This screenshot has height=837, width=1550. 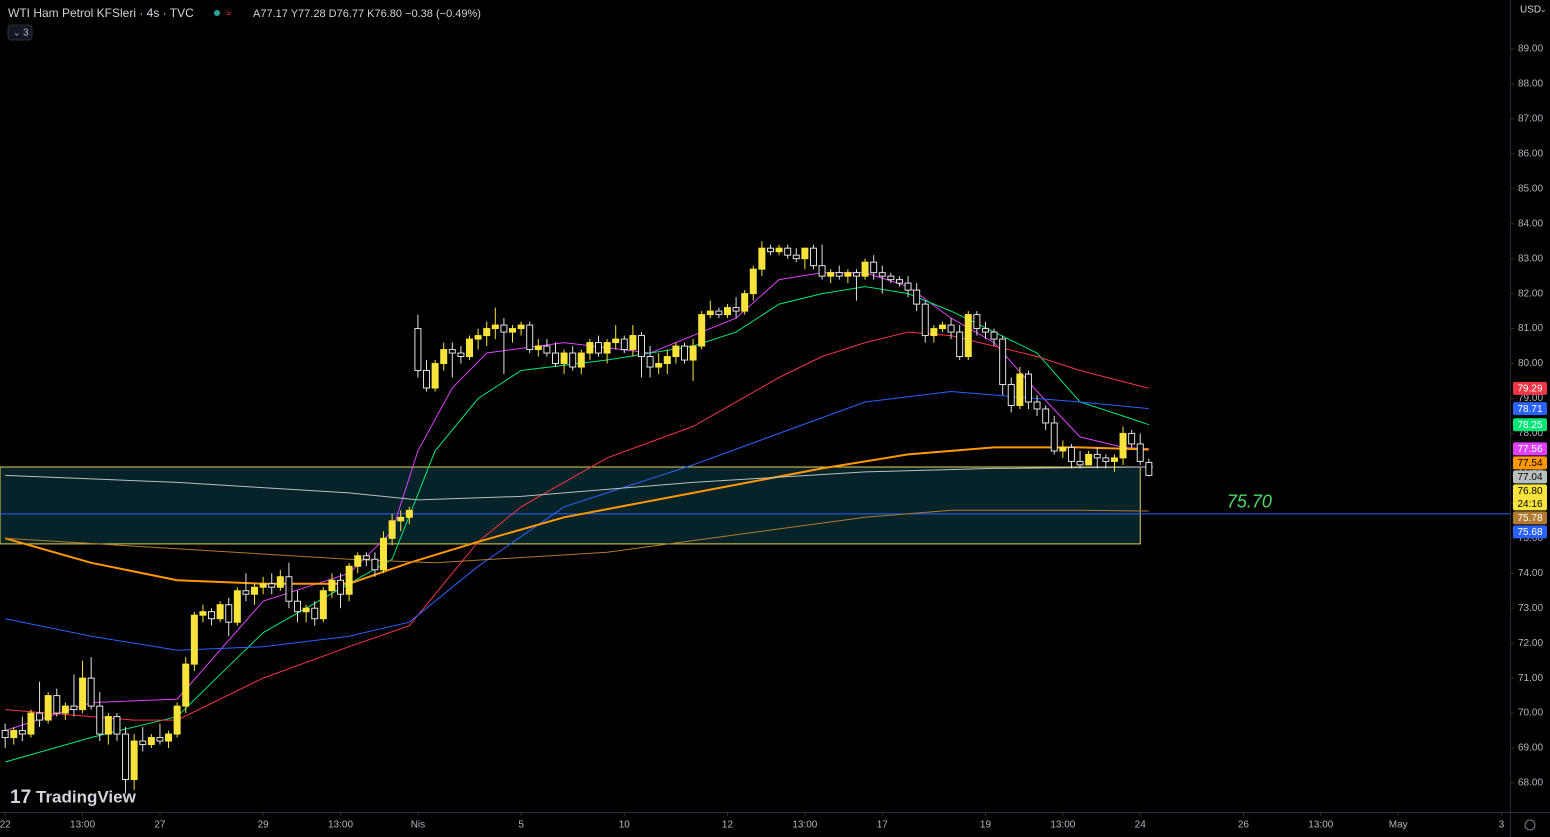 I want to click on indicator-toggle, so click(x=20, y=32).